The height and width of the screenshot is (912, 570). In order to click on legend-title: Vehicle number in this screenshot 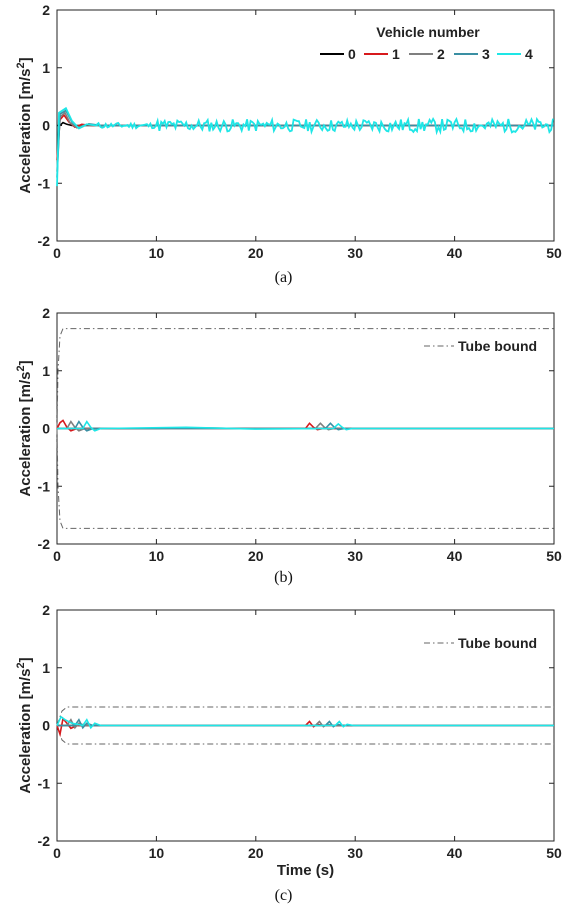, I will do `click(428, 32)`.